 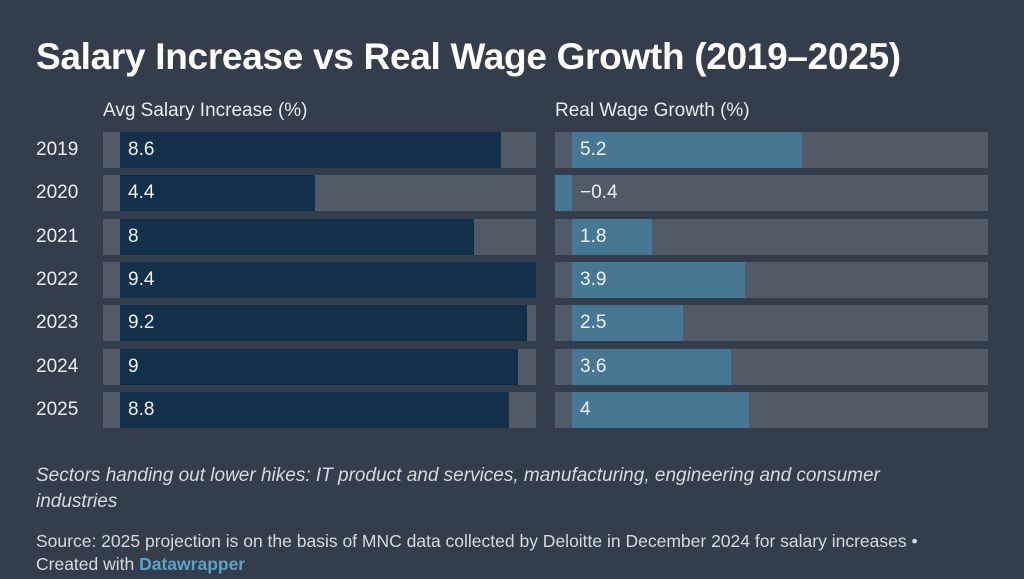 I want to click on real-wage-growth-value-label: 3.9, so click(x=593, y=279).